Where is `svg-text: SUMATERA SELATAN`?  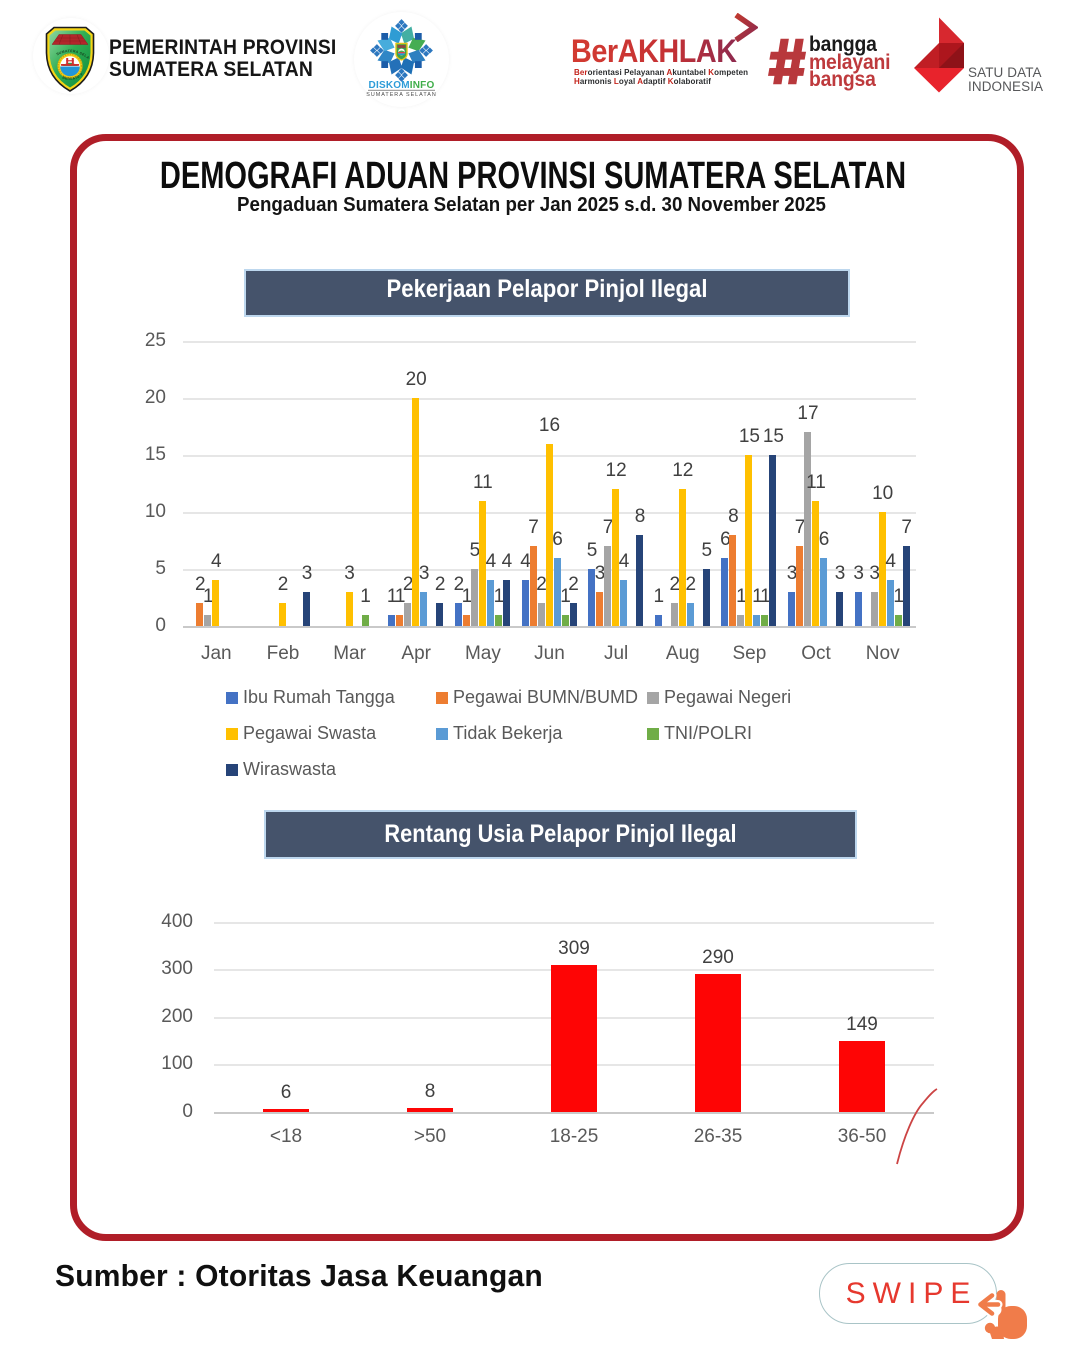
svg-text: SUMATERA SELATAN is located at coordinates (401, 95).